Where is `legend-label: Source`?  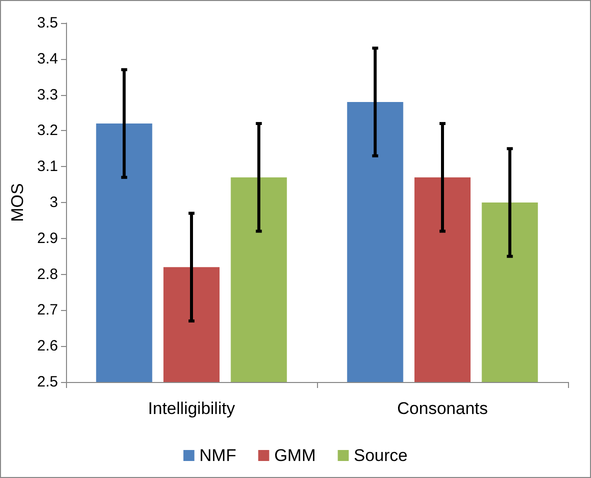 legend-label: Source is located at coordinates (381, 455).